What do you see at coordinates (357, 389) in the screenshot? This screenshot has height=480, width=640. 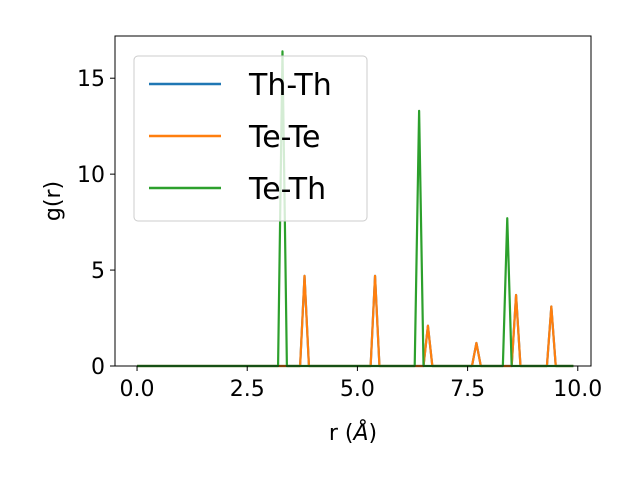 I see `x-tick-label: 5.0` at bounding box center [357, 389].